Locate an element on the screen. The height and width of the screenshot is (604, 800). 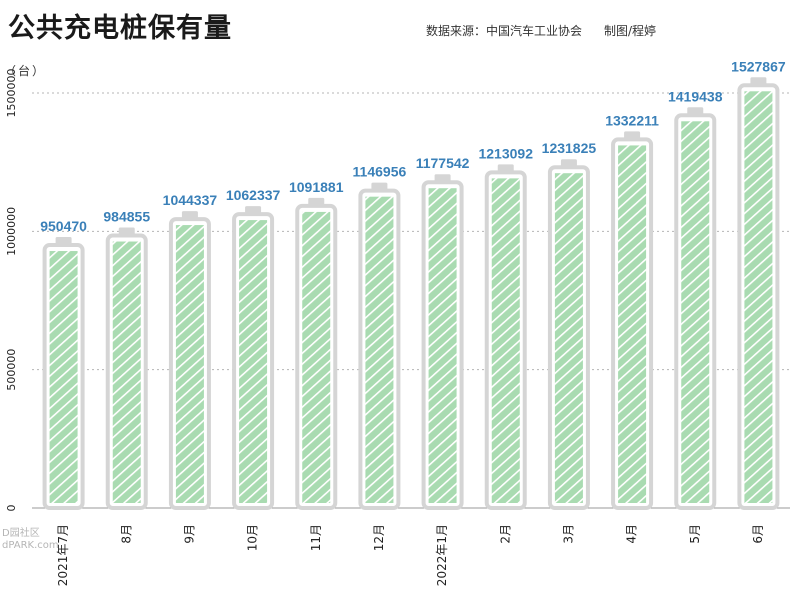
data-label: 1332211 is located at coordinates (632, 120).